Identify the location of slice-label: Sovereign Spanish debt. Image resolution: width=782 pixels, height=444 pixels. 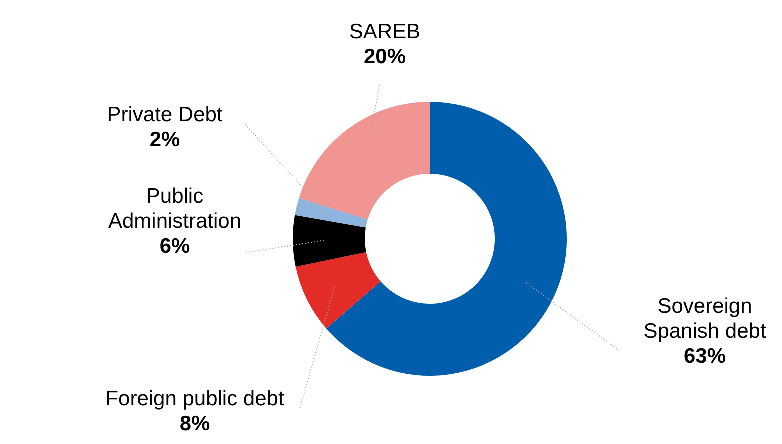
(705, 319).